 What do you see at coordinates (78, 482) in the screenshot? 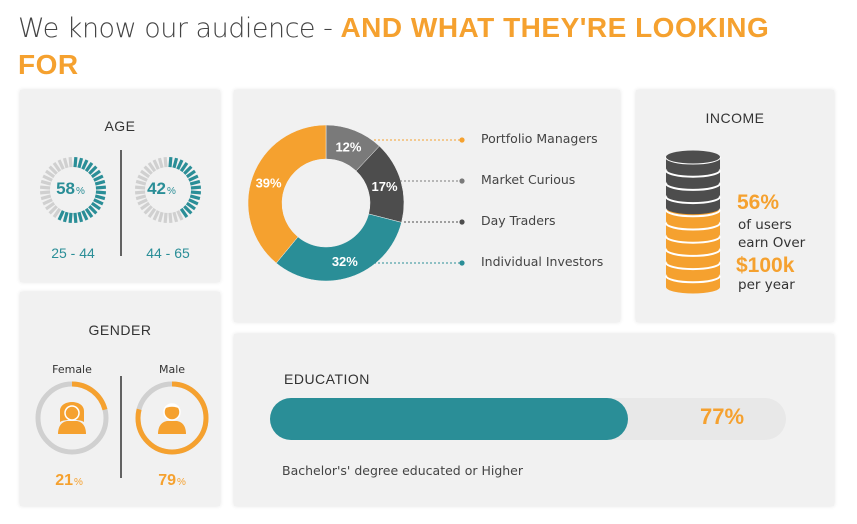
I see `gender-unit-0: %` at bounding box center [78, 482].